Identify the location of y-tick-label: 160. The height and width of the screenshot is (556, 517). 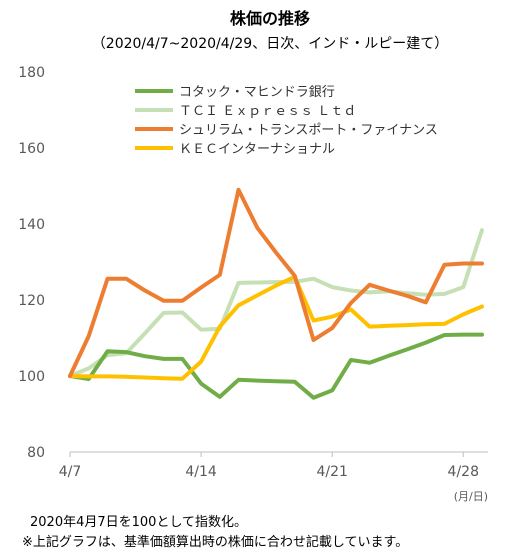
(31, 149).